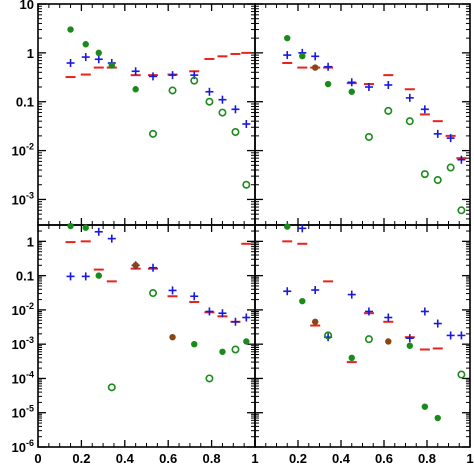 Image resolution: width=474 pixels, height=465 pixels. I want to click on y-tick-label: 1, so click(30, 53).